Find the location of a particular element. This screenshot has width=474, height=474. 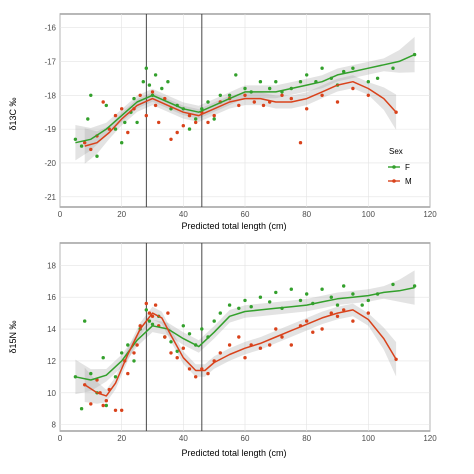

y-tick-label: -18 is located at coordinates (50, 95).